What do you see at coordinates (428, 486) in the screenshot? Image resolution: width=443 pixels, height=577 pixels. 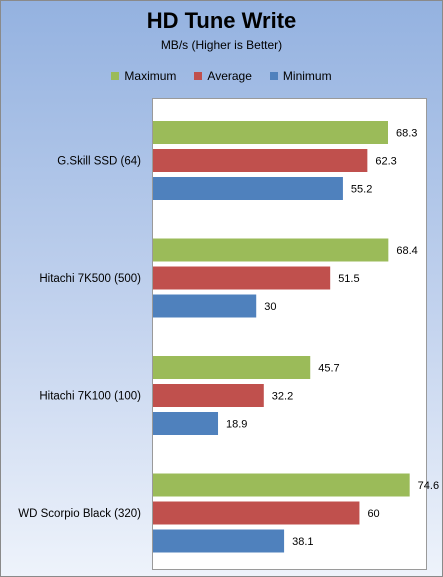 I see `value-label-maximum-wd-scorpio-black-320: 74.6` at bounding box center [428, 486].